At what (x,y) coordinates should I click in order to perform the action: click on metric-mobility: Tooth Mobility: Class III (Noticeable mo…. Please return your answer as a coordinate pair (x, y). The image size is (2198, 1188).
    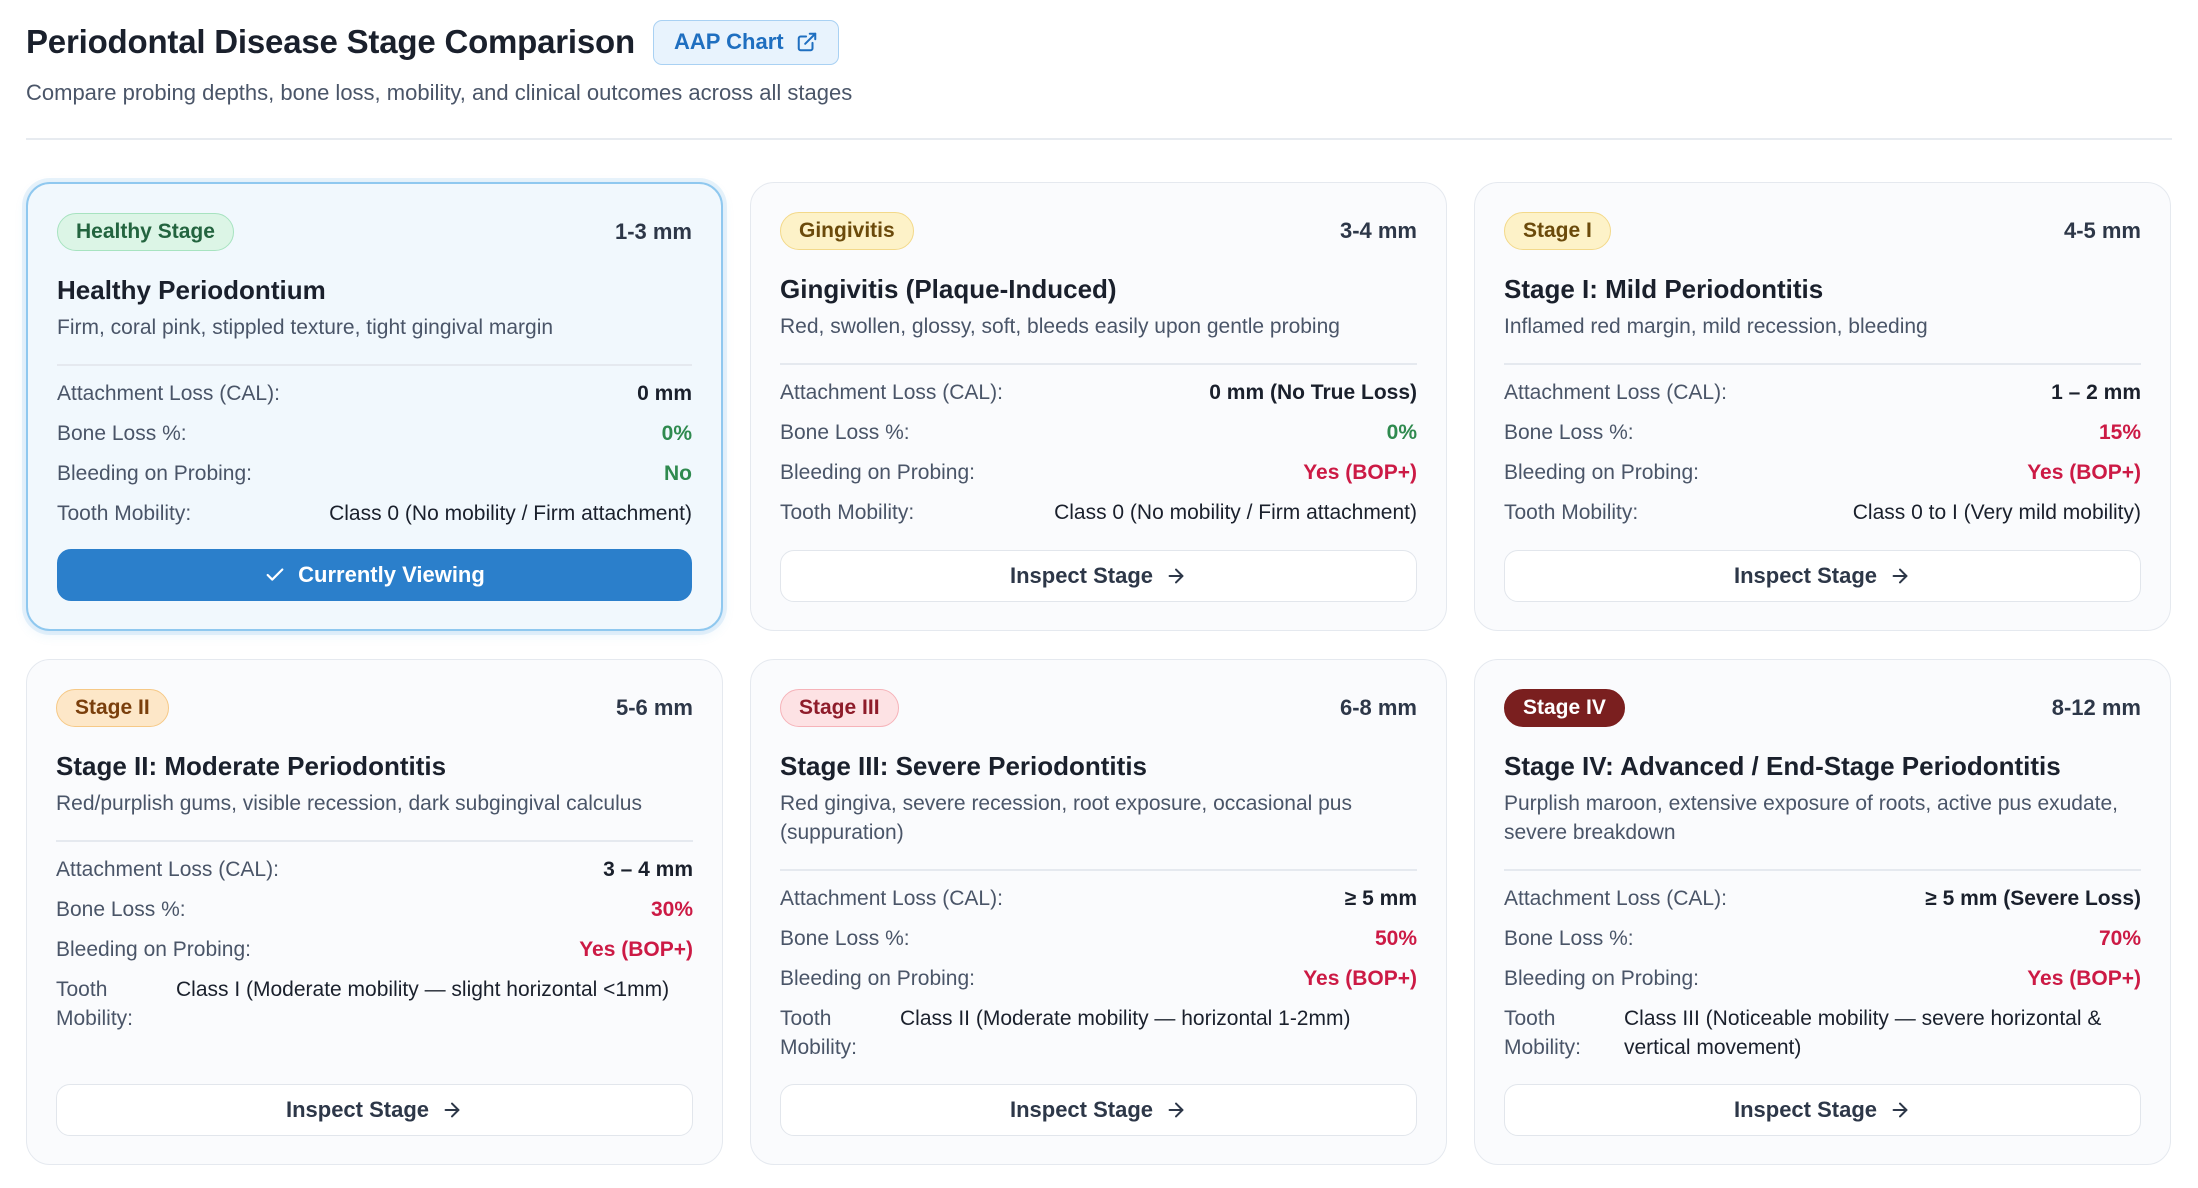
    Looking at the image, I should click on (1822, 1033).